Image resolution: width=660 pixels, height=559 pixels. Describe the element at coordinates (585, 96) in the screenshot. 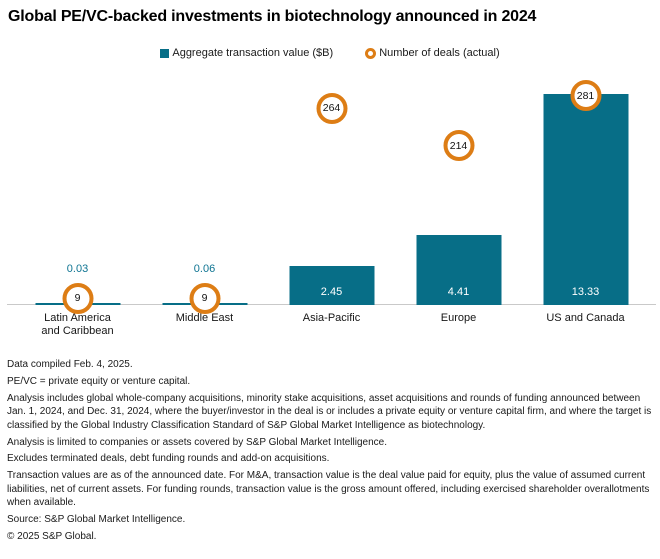

I see `deal-count-ring: 281` at that location.